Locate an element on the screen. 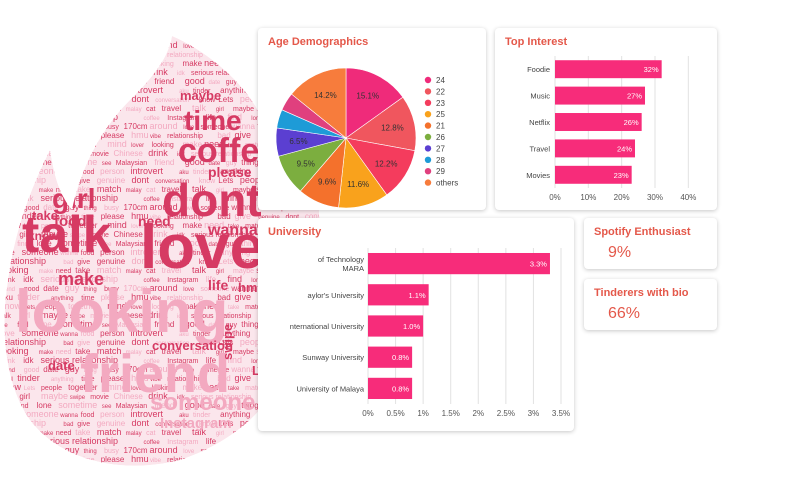 The width and height of the screenshot is (800, 500). wordcloud-word: movie is located at coordinates (99, 235).